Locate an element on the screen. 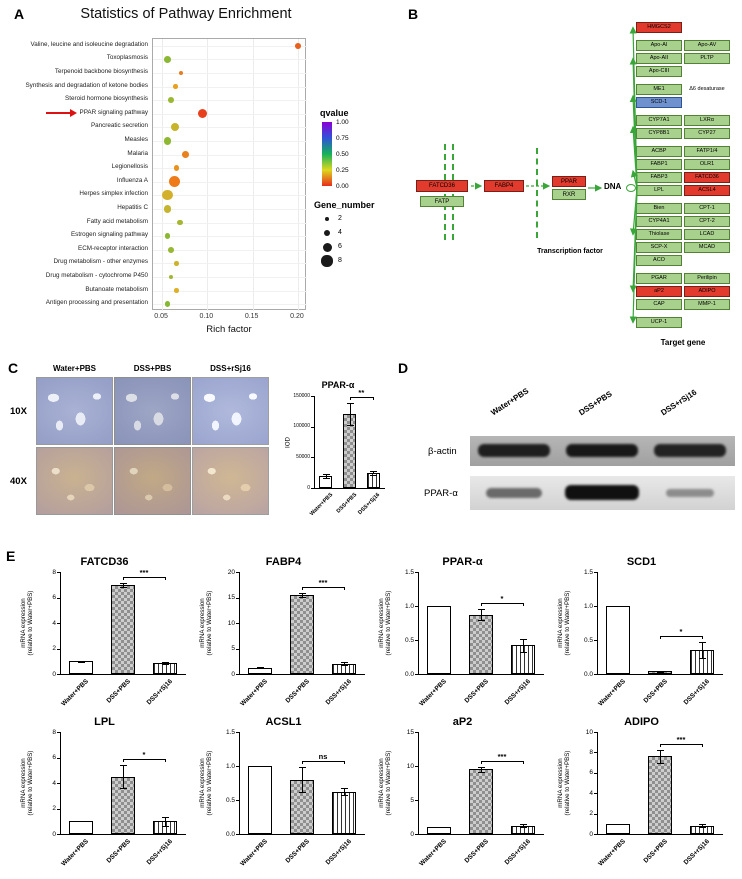 The width and height of the screenshot is (742, 879). pathway-label: PPAR signaling pathway is located at coordinates (114, 112).